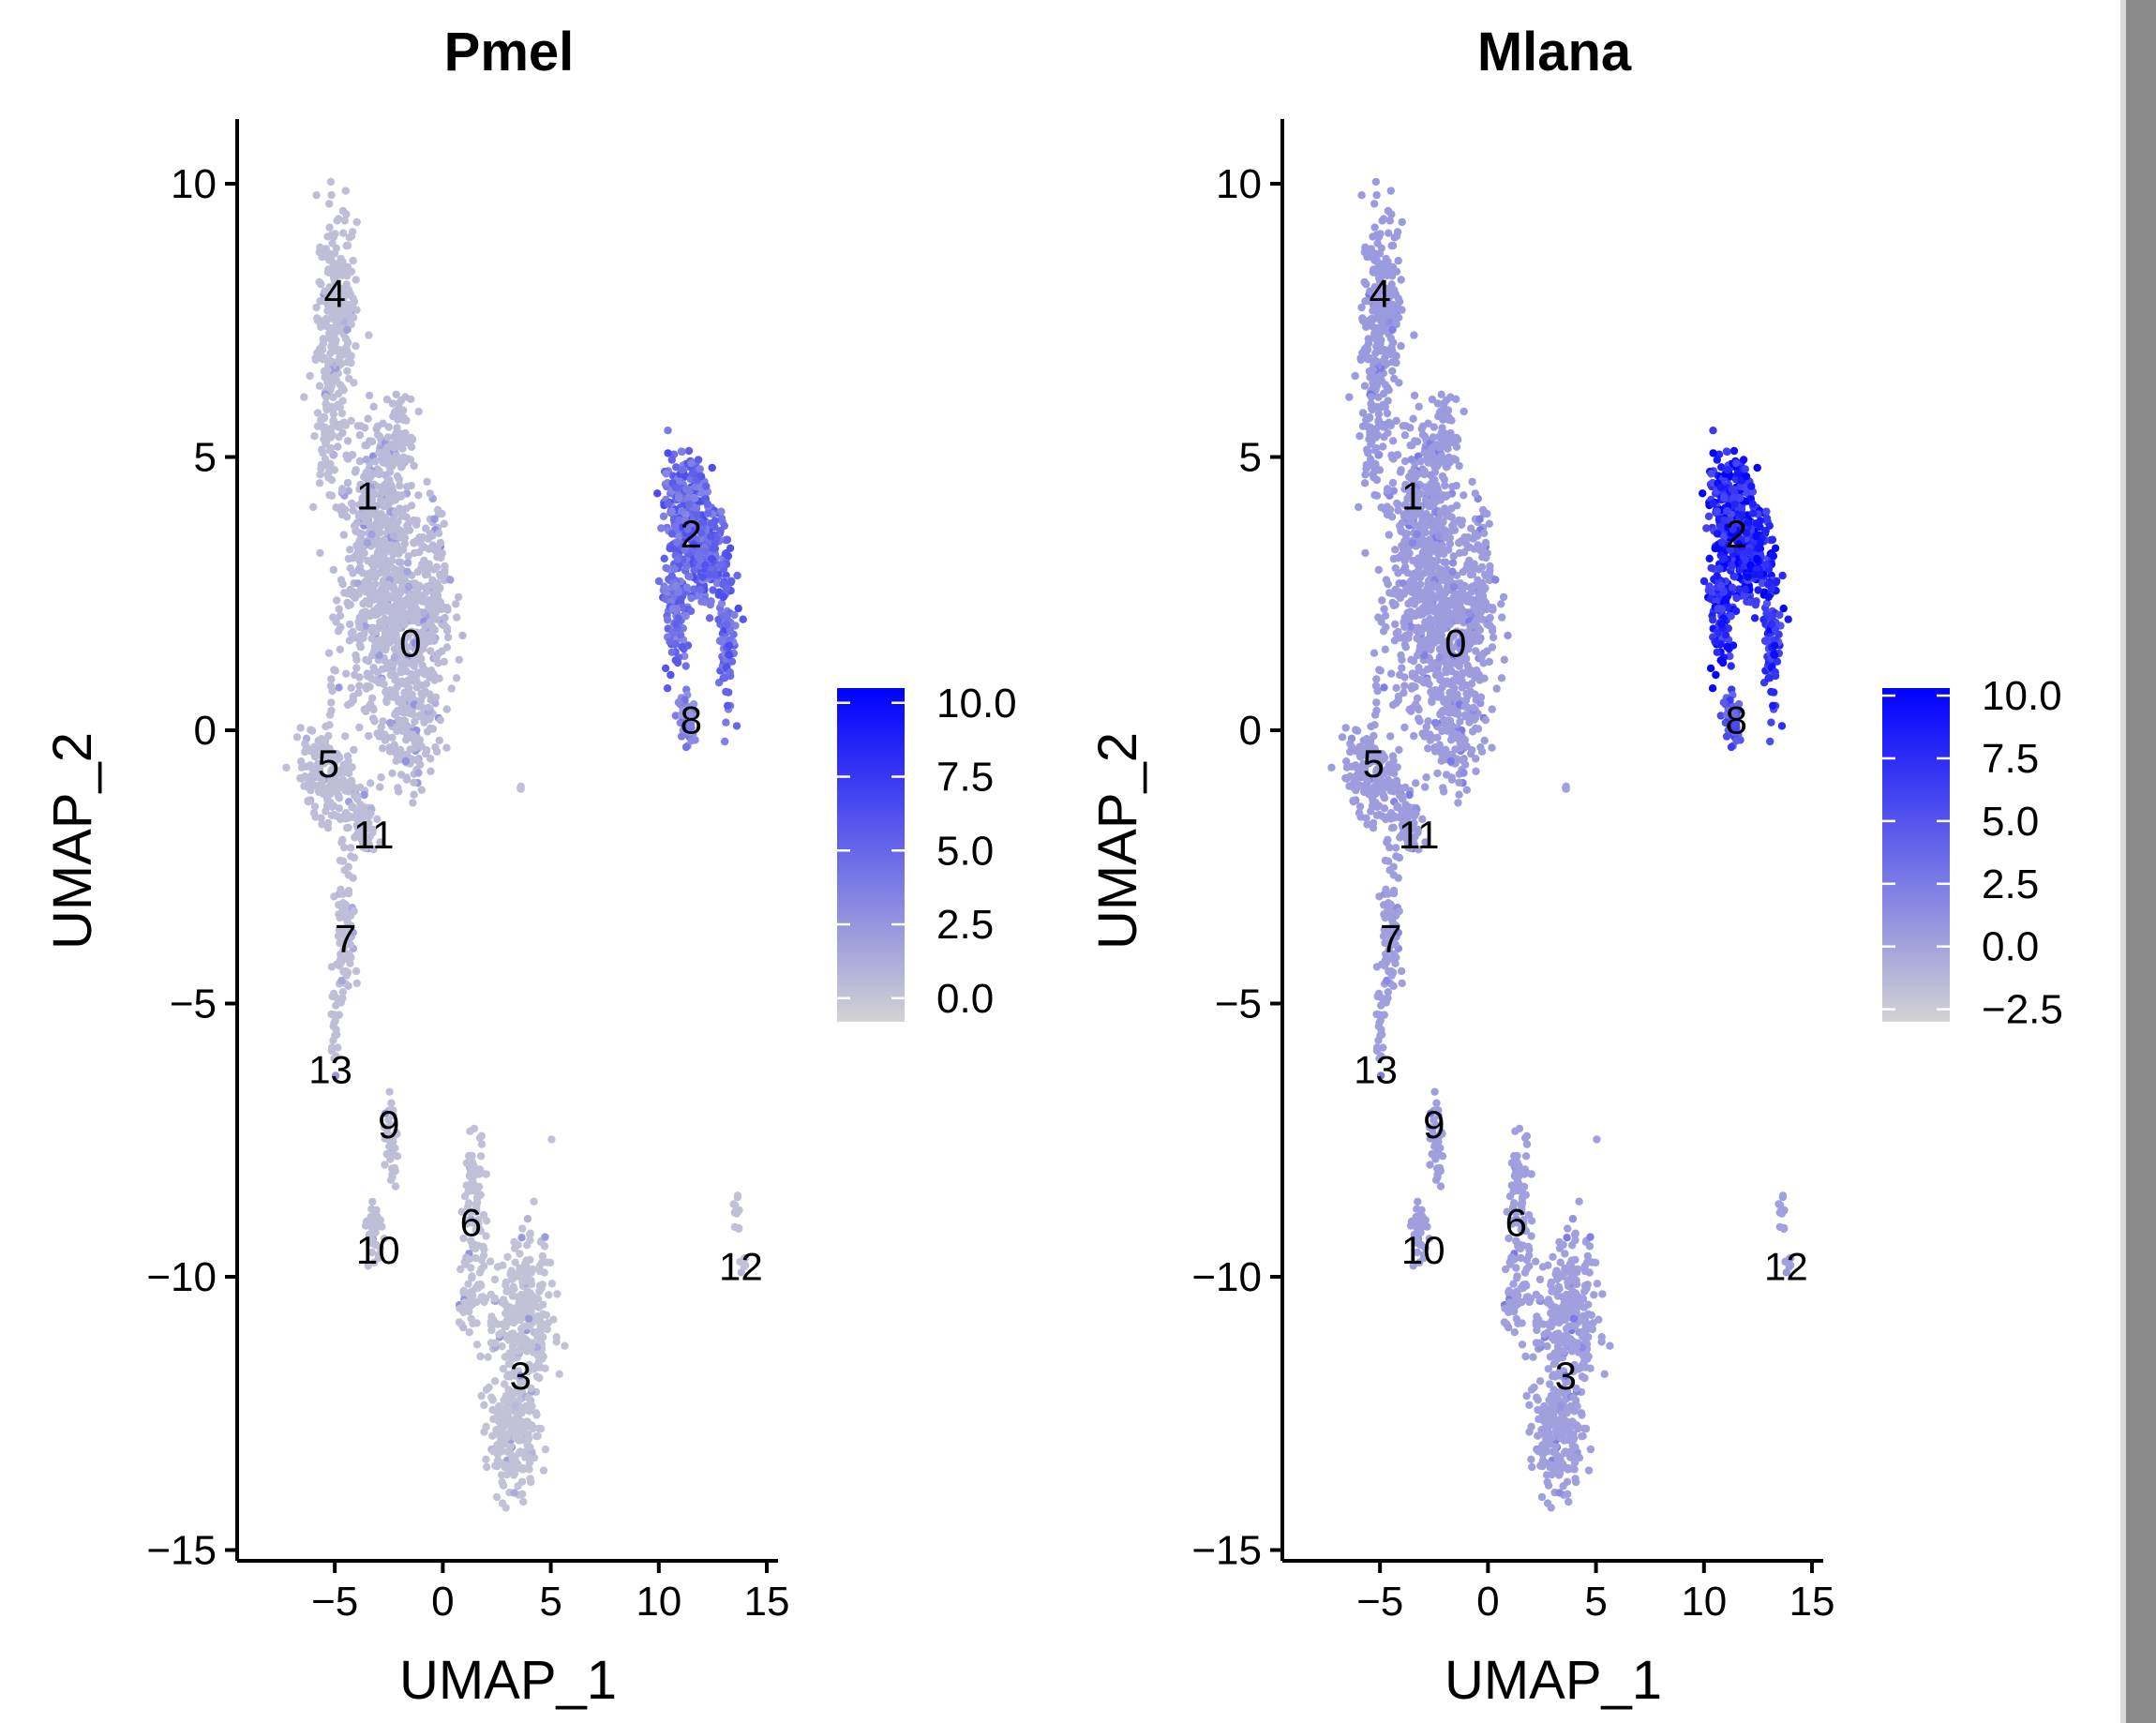 This screenshot has width=2156, height=1723. What do you see at coordinates (181, 1277) in the screenshot?
I see `y-tick-label: −10` at bounding box center [181, 1277].